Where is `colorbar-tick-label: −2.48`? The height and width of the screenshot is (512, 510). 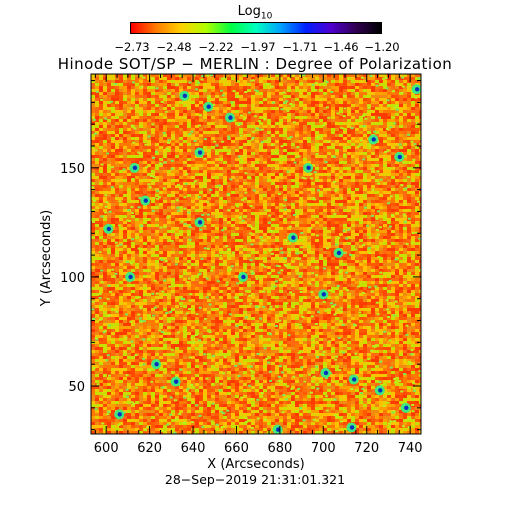 colorbar-tick-label: −2.48 is located at coordinates (174, 47).